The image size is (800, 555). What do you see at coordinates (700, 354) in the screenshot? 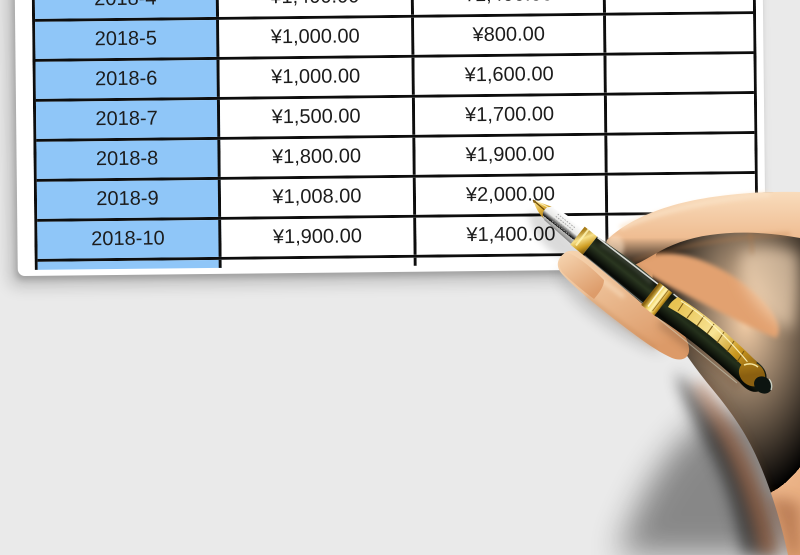
I see `pen-cast-shadow` at bounding box center [700, 354].